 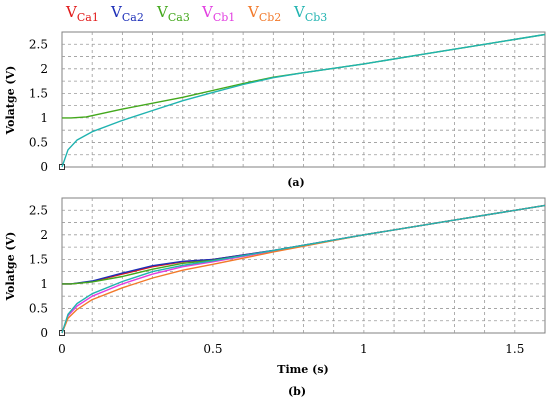 What do you see at coordinates (302, 369) in the screenshot?
I see `x-axis-label-b: Time (s)` at bounding box center [302, 369].